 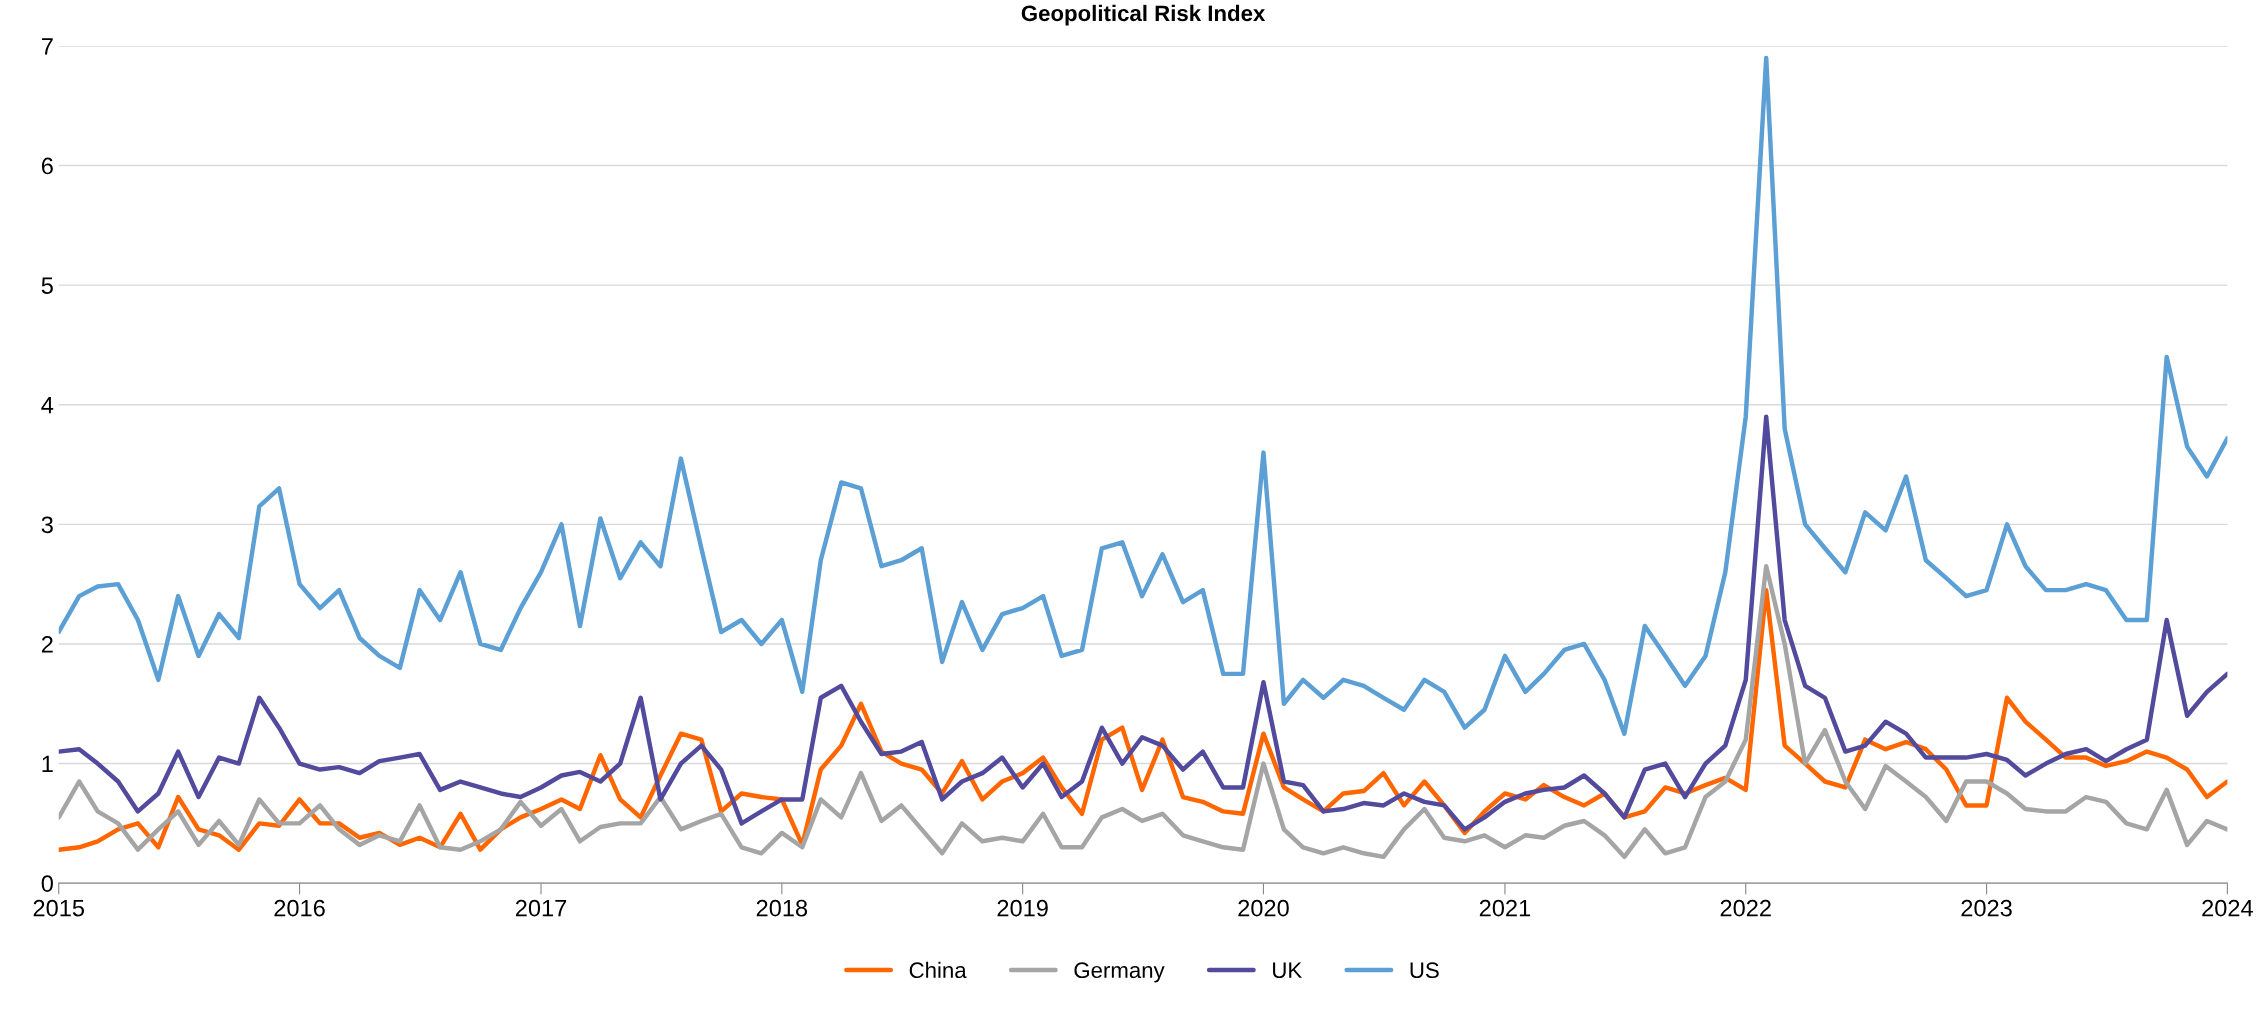 I want to click on y-tick-label: 4, so click(x=47, y=405).